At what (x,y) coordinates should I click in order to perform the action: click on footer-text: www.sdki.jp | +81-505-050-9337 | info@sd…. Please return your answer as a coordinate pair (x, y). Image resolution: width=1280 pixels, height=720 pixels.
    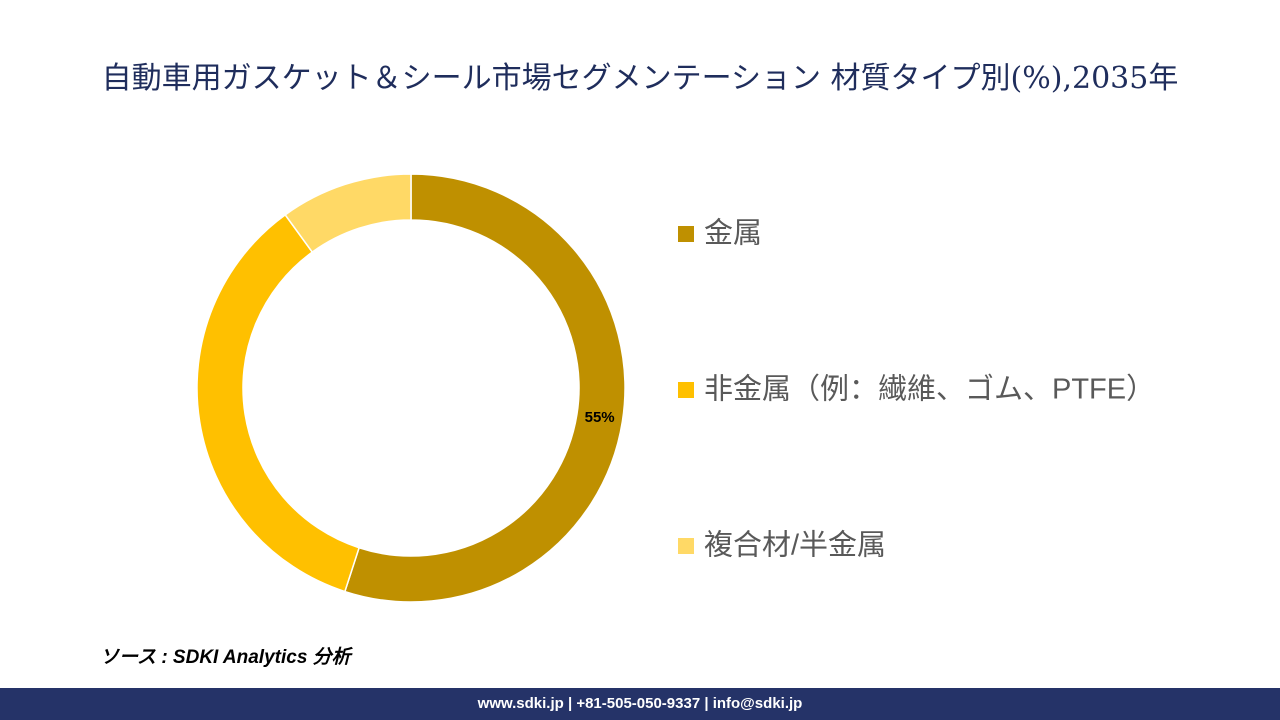
    Looking at the image, I should click on (640, 703).